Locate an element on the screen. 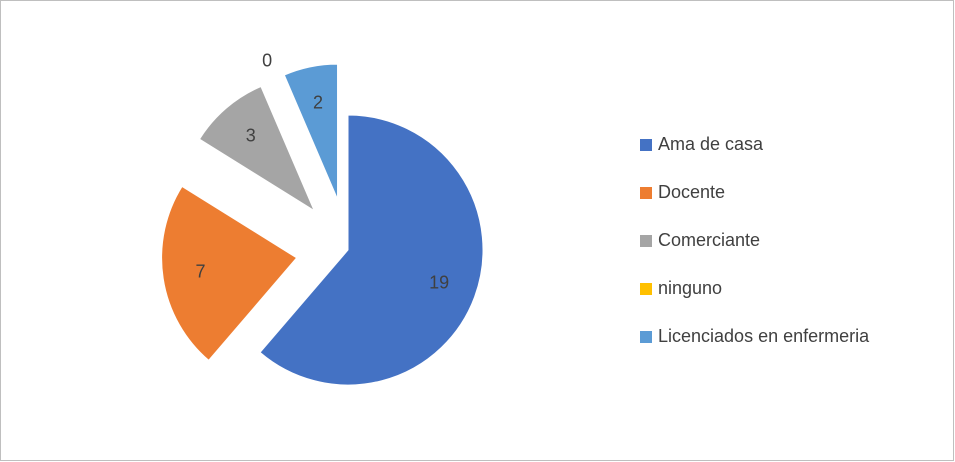 The image size is (955, 462). legend-label: Docente is located at coordinates (691, 192).